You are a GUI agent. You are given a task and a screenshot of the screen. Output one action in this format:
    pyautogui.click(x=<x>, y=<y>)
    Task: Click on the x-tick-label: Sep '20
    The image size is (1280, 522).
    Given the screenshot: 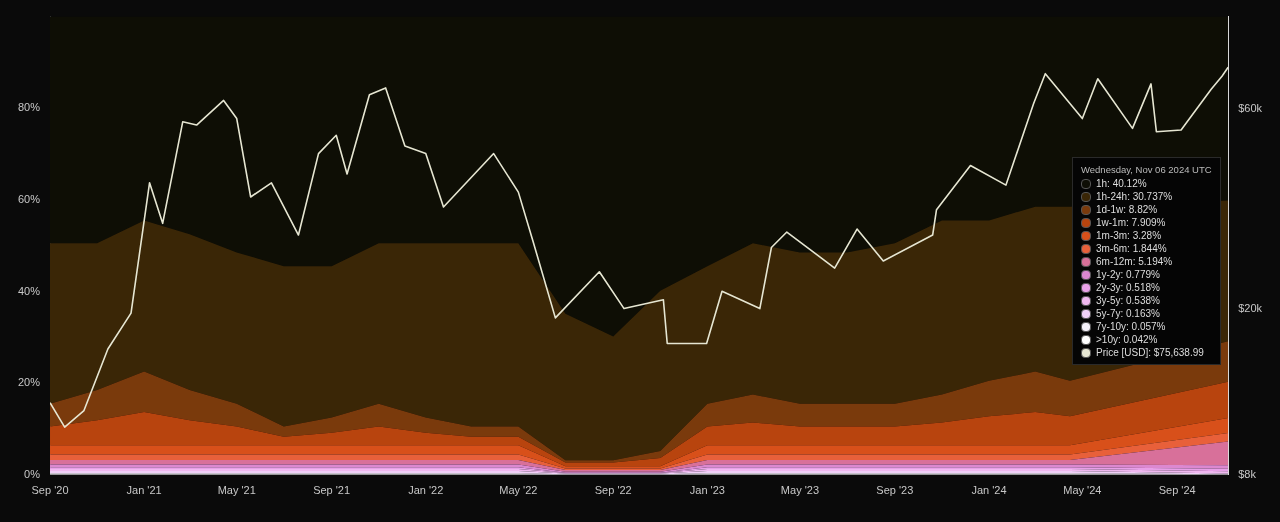 What is the action you would take?
    pyautogui.click(x=50, y=490)
    